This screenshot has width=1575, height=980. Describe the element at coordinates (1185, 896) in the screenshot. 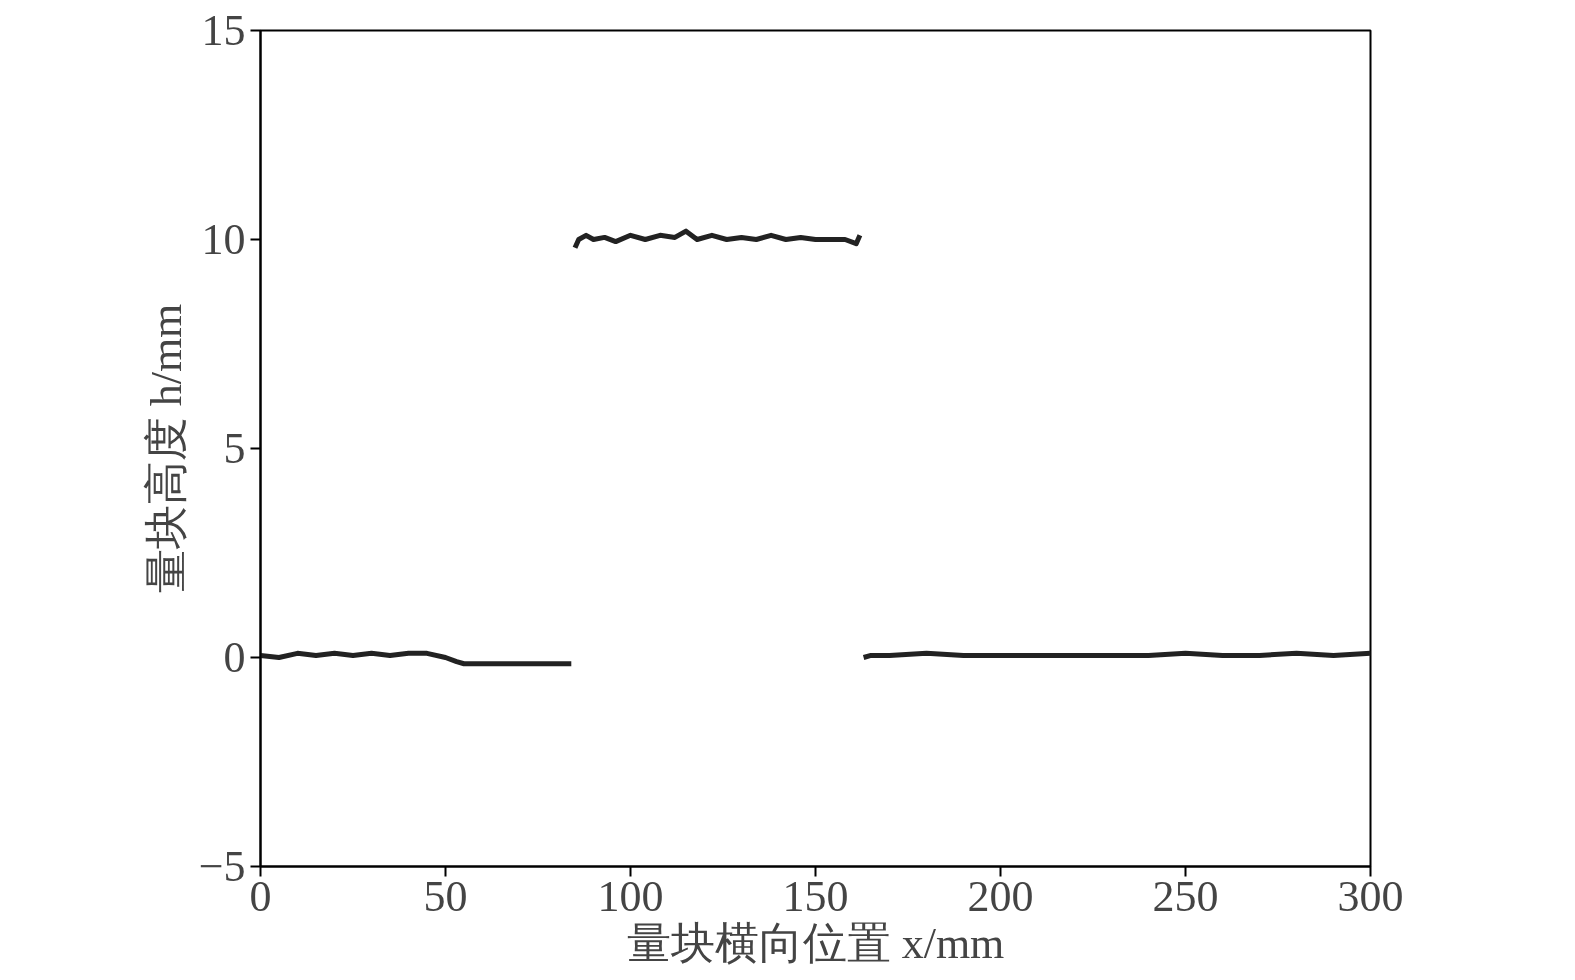

I see `x-tick-label: 250` at that location.